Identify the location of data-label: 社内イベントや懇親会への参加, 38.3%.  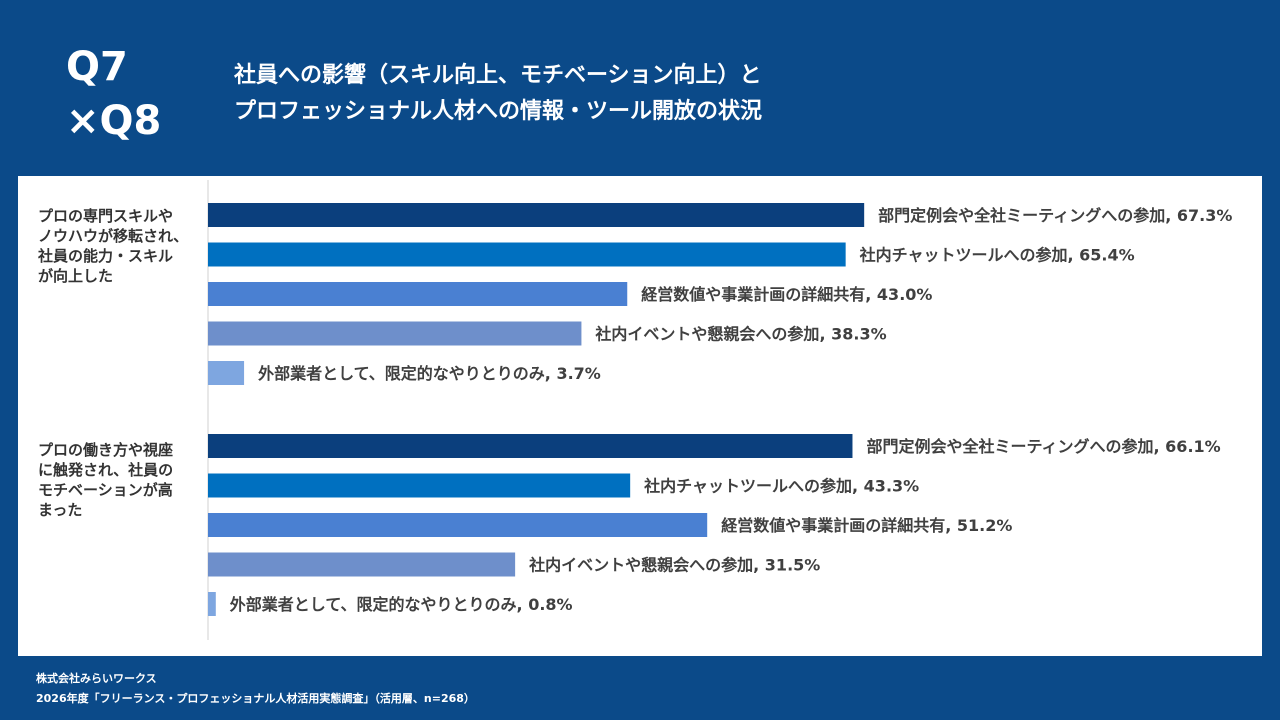
(740, 333).